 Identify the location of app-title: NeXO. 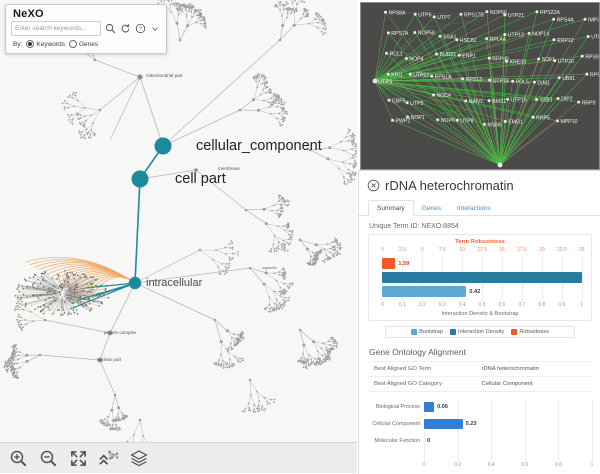
(86, 13).